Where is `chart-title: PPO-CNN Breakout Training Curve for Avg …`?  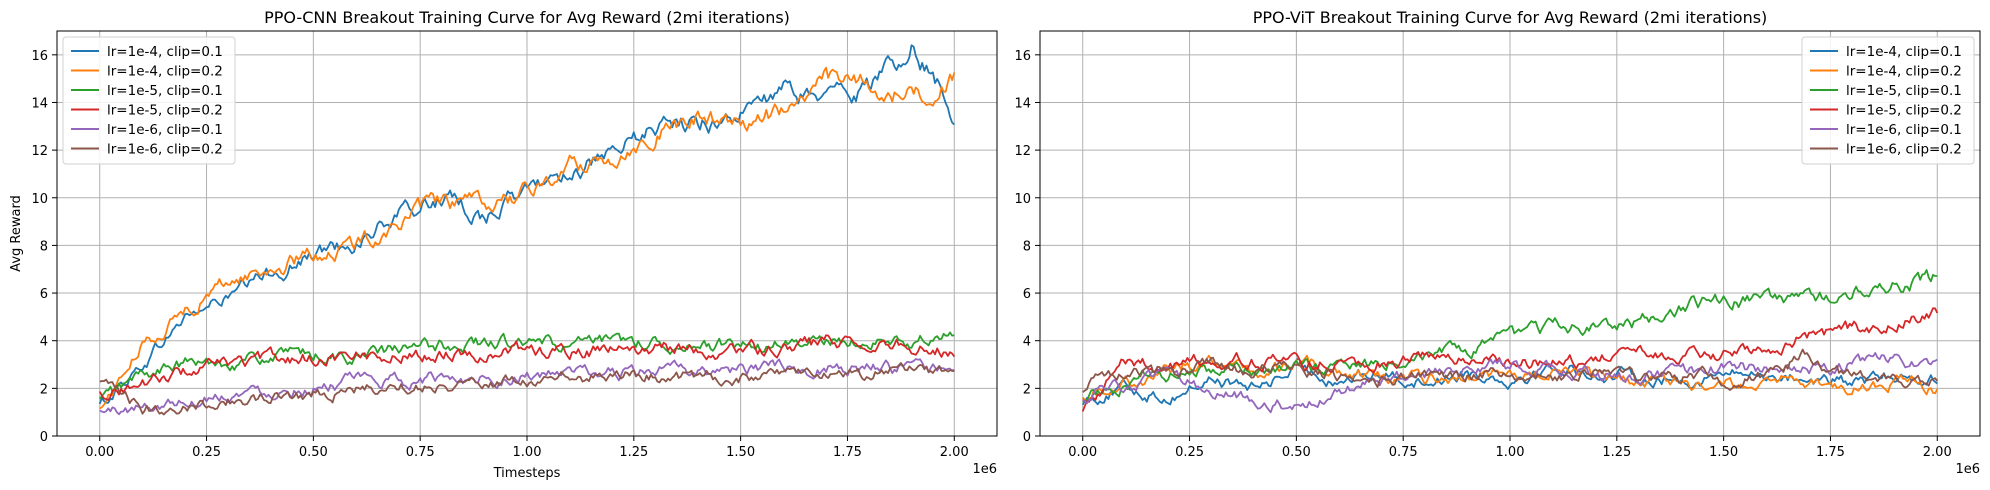
chart-title: PPO-CNN Breakout Training Curve for Avg … is located at coordinates (527, 17).